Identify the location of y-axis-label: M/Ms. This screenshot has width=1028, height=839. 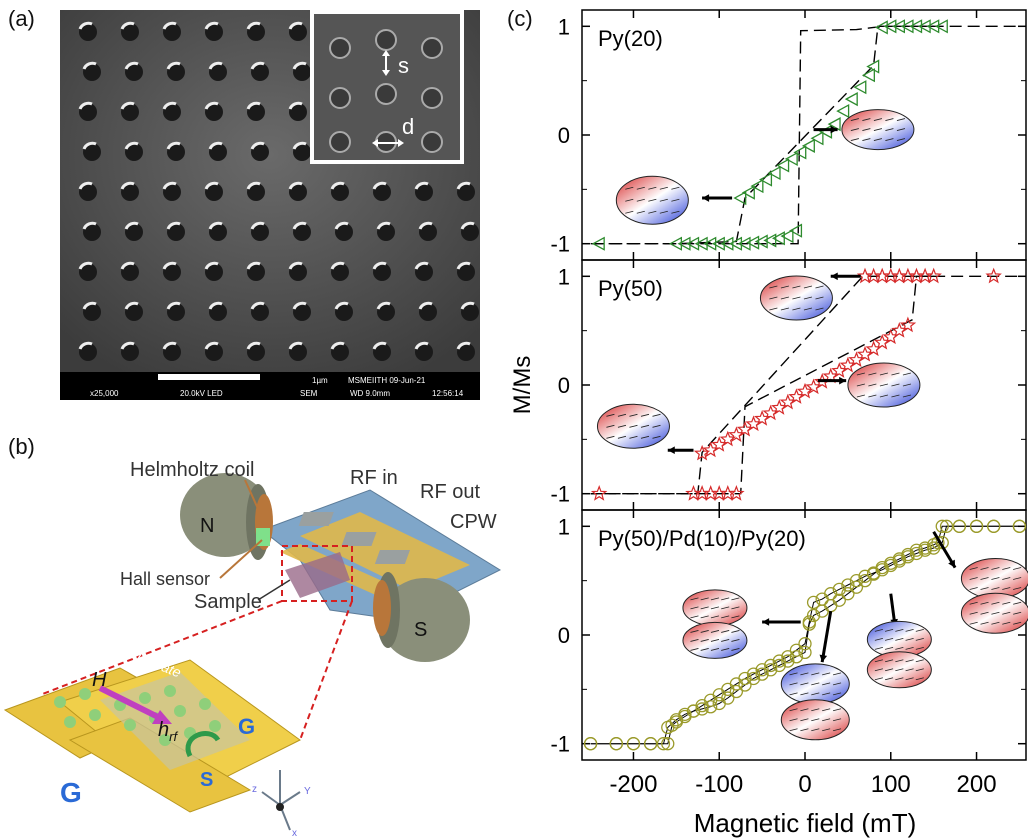
(522, 385).